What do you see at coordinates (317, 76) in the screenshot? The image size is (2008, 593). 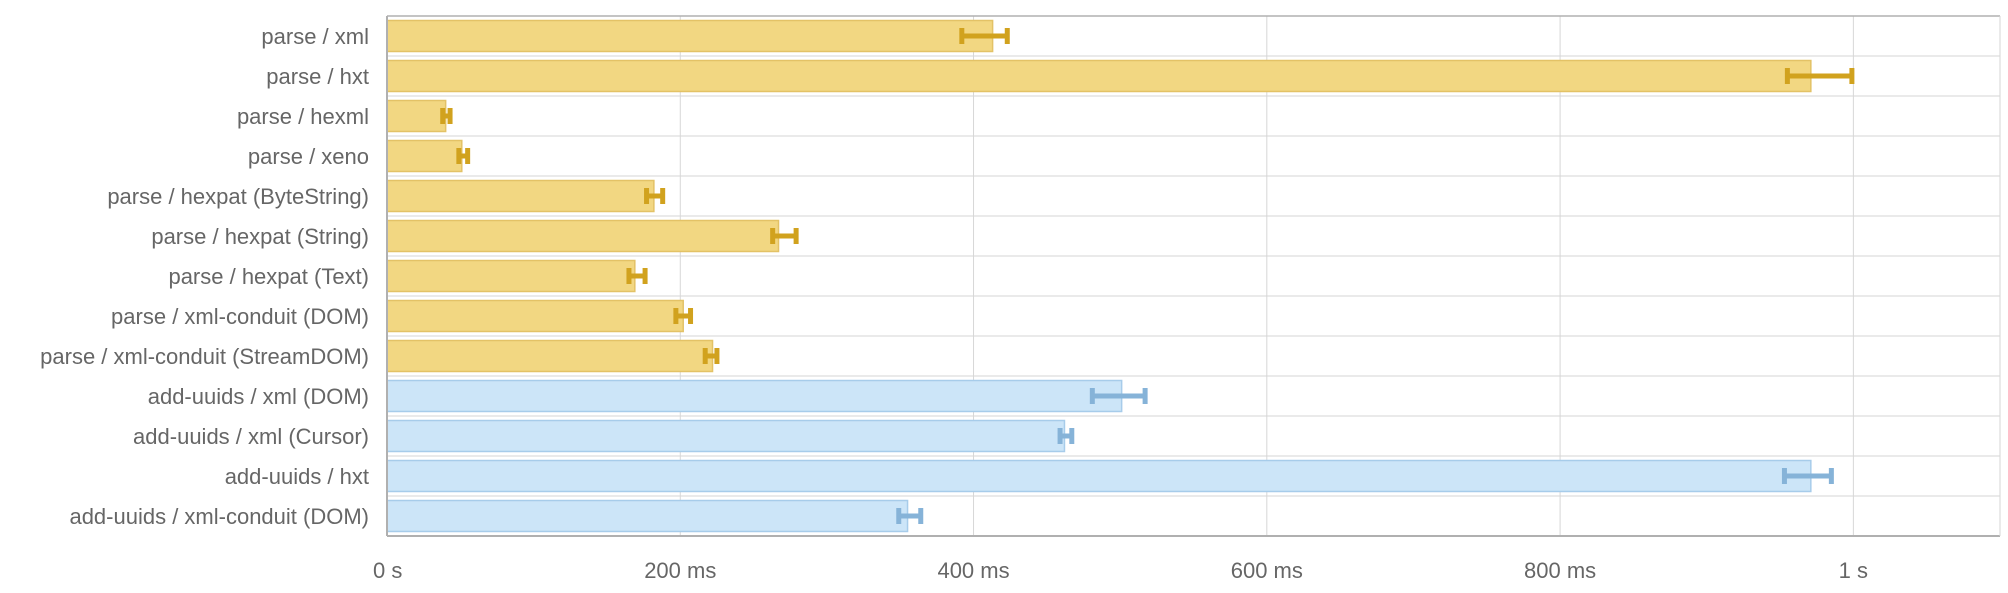 I see `category-label: parse / hxt` at bounding box center [317, 76].